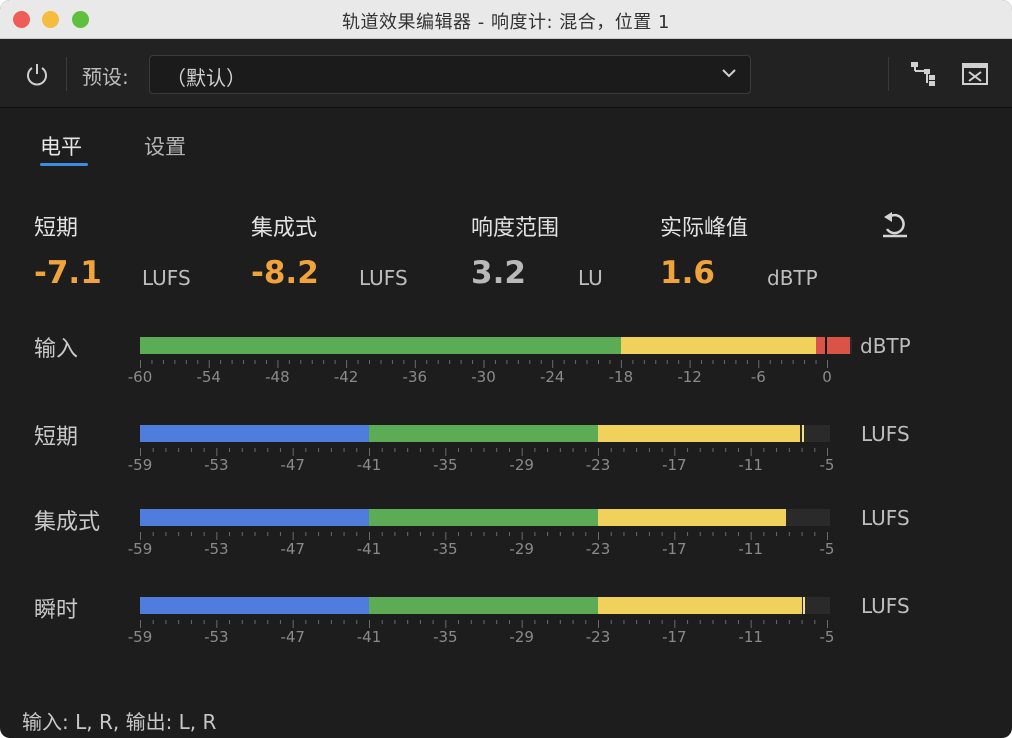  Describe the element at coordinates (208, 377) in the screenshot. I see `tick-label: -54` at that location.